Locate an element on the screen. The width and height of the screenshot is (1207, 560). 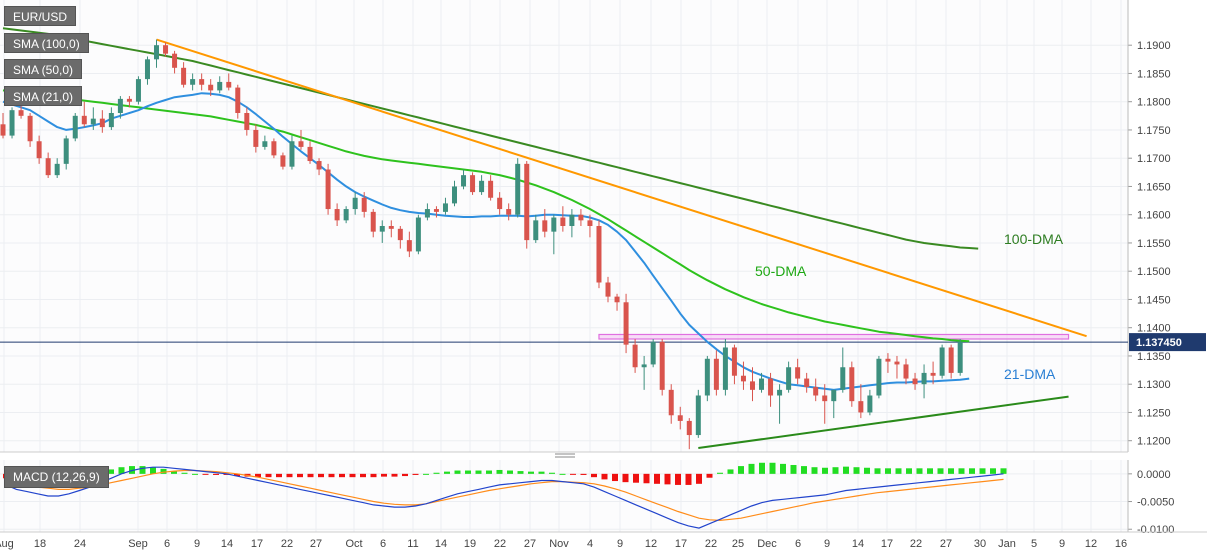
x-tick-label: 30 is located at coordinates (980, 544).